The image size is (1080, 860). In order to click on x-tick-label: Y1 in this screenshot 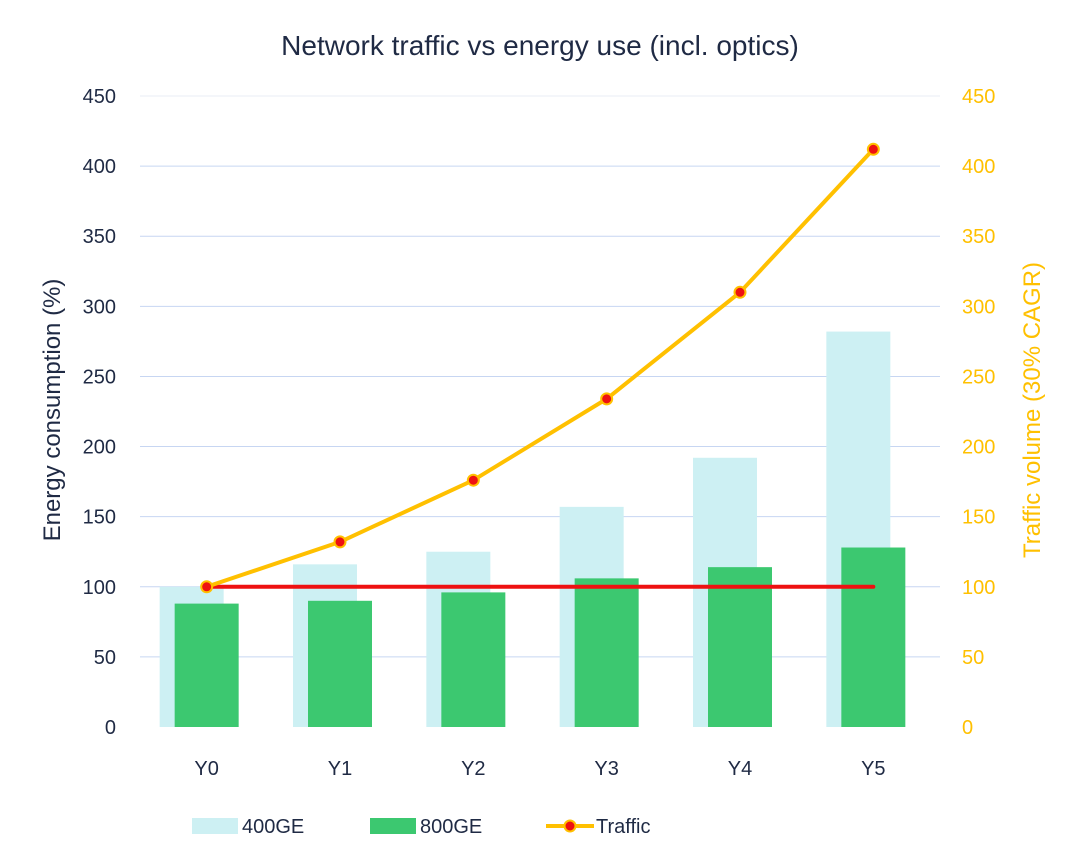, I will do `click(340, 769)`.